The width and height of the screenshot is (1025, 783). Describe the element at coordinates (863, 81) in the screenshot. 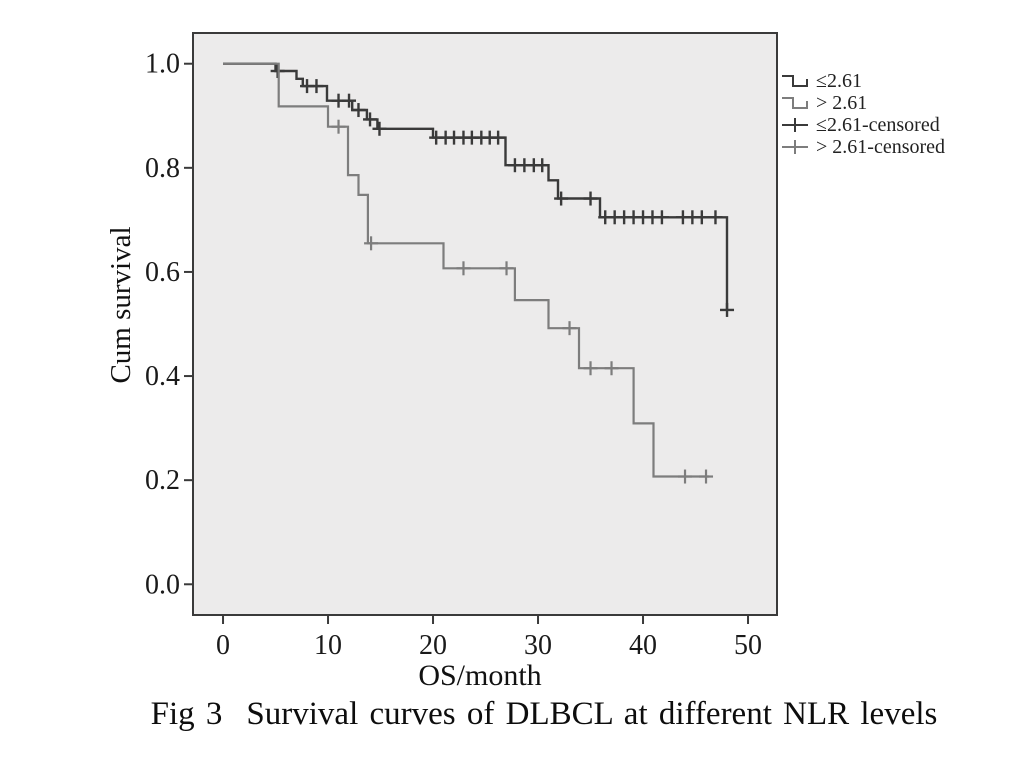

I see `legend-item: ≤2.61` at that location.